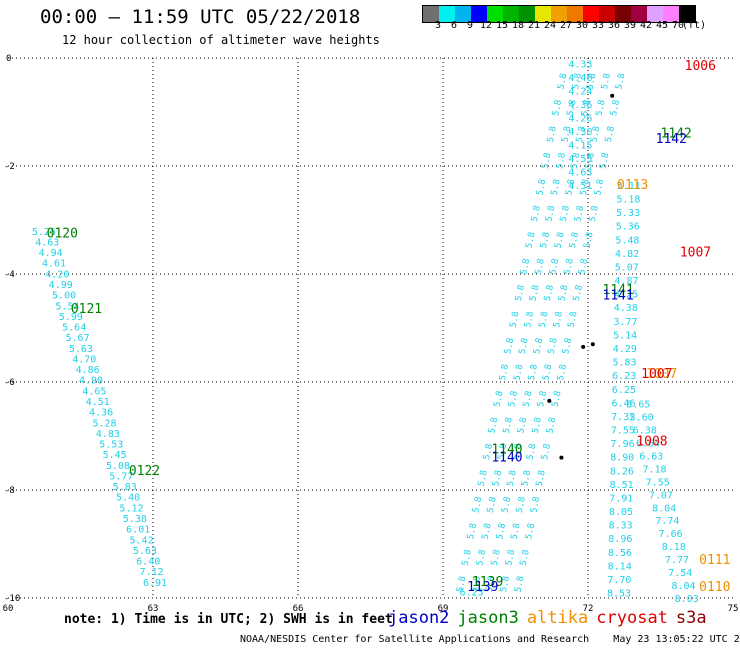 The width and height of the screenshot is (740, 650). Describe the element at coordinates (623, 444) in the screenshot. I see `swh-value-label: 7.96` at that location.